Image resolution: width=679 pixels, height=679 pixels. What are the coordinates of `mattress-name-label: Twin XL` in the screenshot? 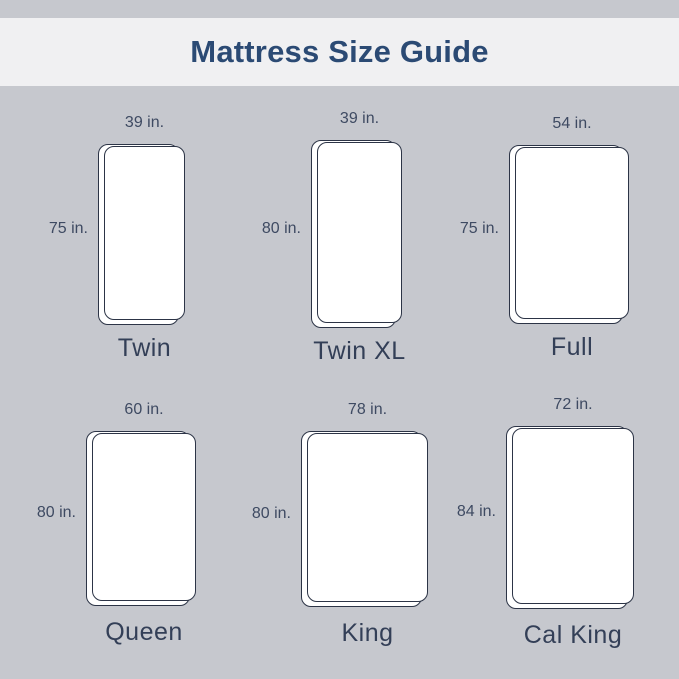 It's located at (359, 351).